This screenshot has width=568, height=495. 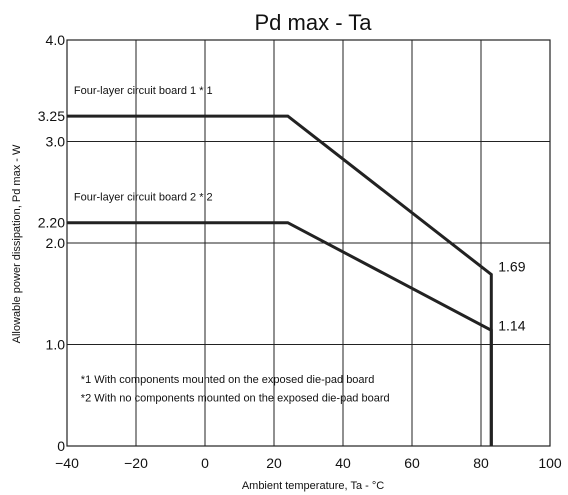 I want to click on x-tick-label: −40, so click(x=67, y=463).